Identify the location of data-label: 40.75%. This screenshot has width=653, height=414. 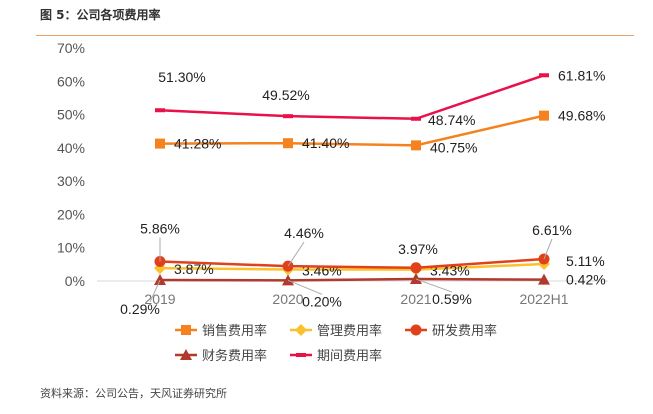
(453, 147).